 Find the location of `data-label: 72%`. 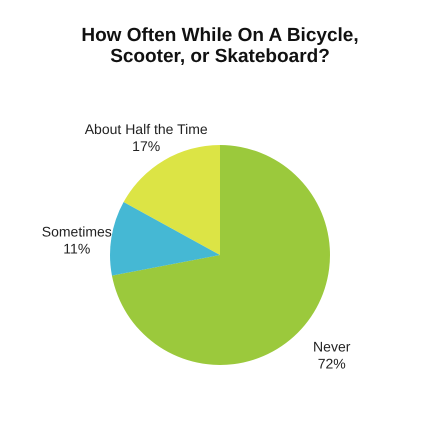

data-label: 72% is located at coordinates (332, 363).